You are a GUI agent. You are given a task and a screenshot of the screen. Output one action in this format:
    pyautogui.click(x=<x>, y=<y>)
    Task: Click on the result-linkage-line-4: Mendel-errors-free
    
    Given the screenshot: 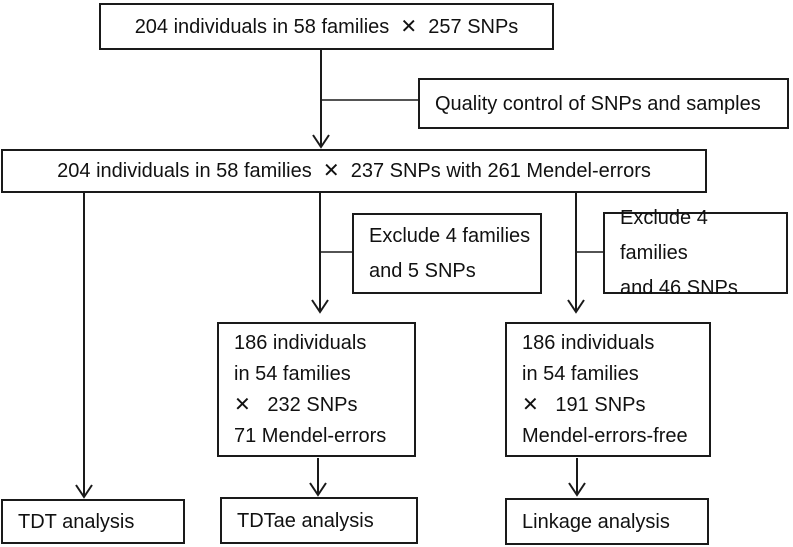 What is the action you would take?
    pyautogui.click(x=605, y=435)
    